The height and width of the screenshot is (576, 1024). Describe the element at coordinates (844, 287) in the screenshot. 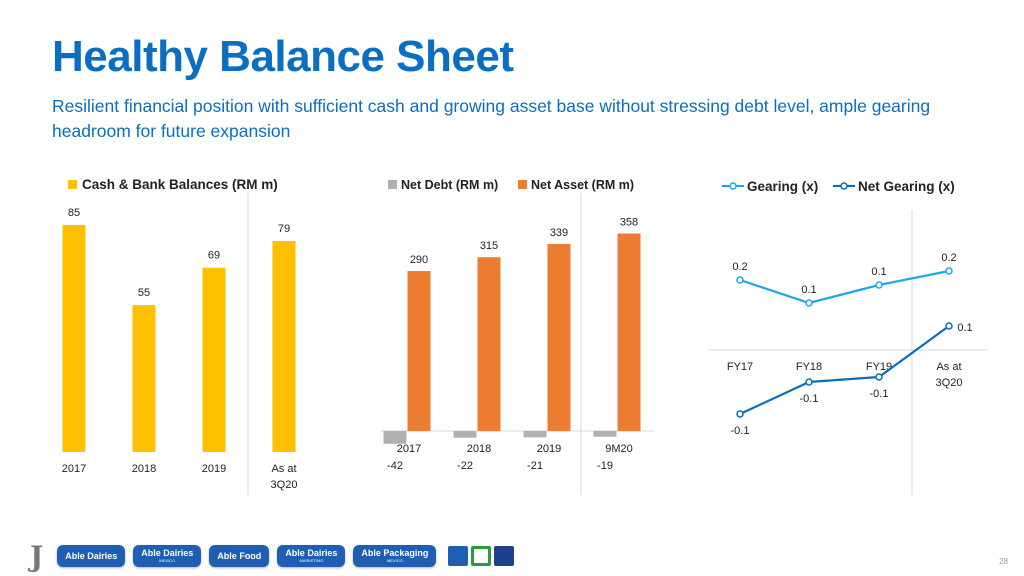

I see `gearing-line` at that location.